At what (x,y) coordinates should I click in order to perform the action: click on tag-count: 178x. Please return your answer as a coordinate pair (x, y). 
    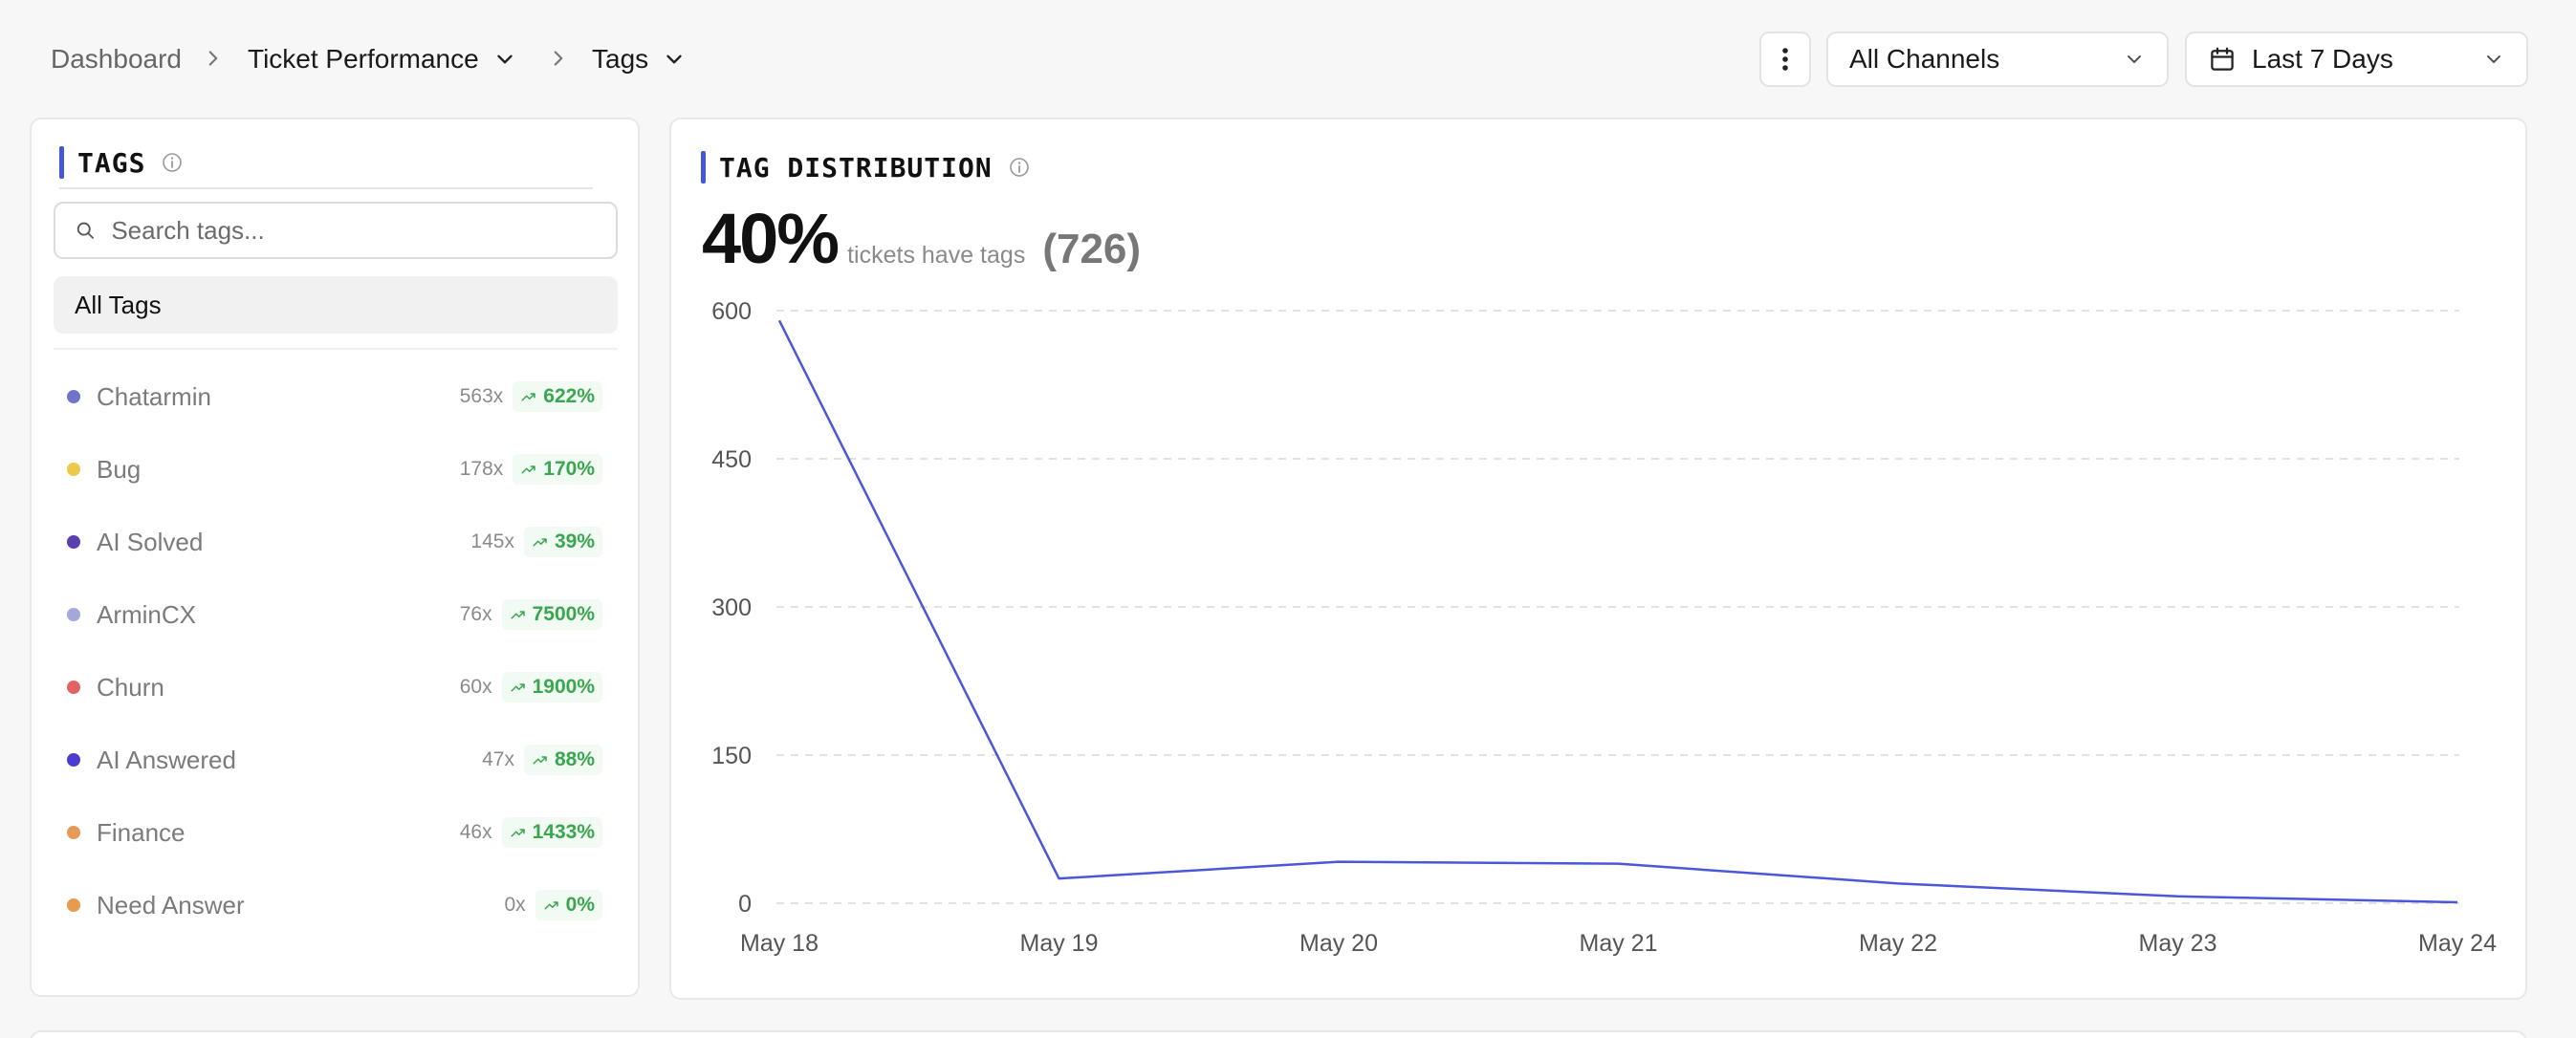
    Looking at the image, I should click on (481, 469).